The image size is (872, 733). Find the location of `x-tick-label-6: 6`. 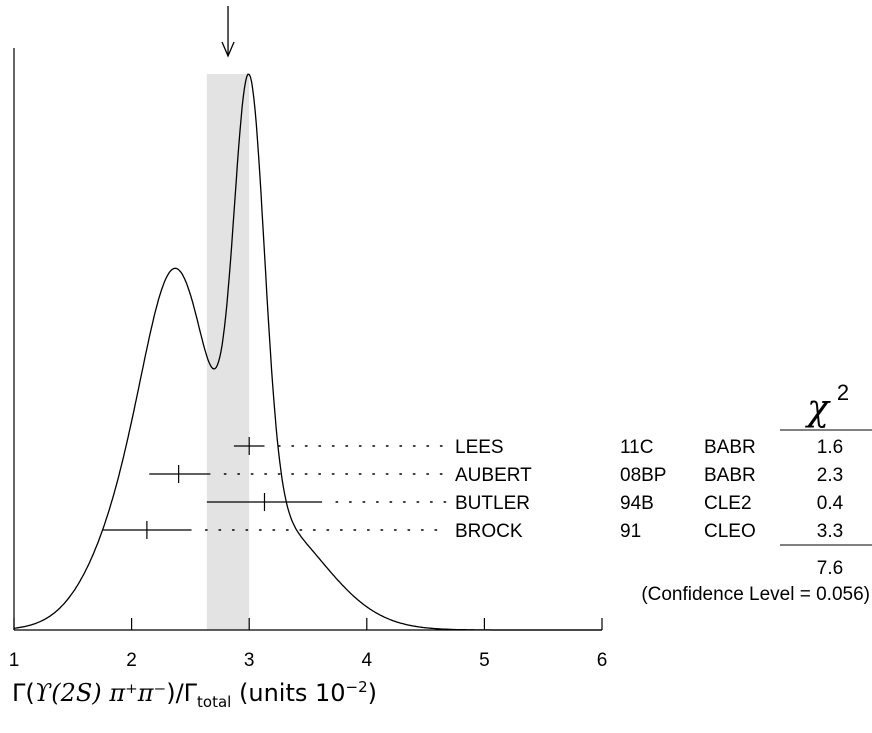

x-tick-label-6: 6 is located at coordinates (602, 660).